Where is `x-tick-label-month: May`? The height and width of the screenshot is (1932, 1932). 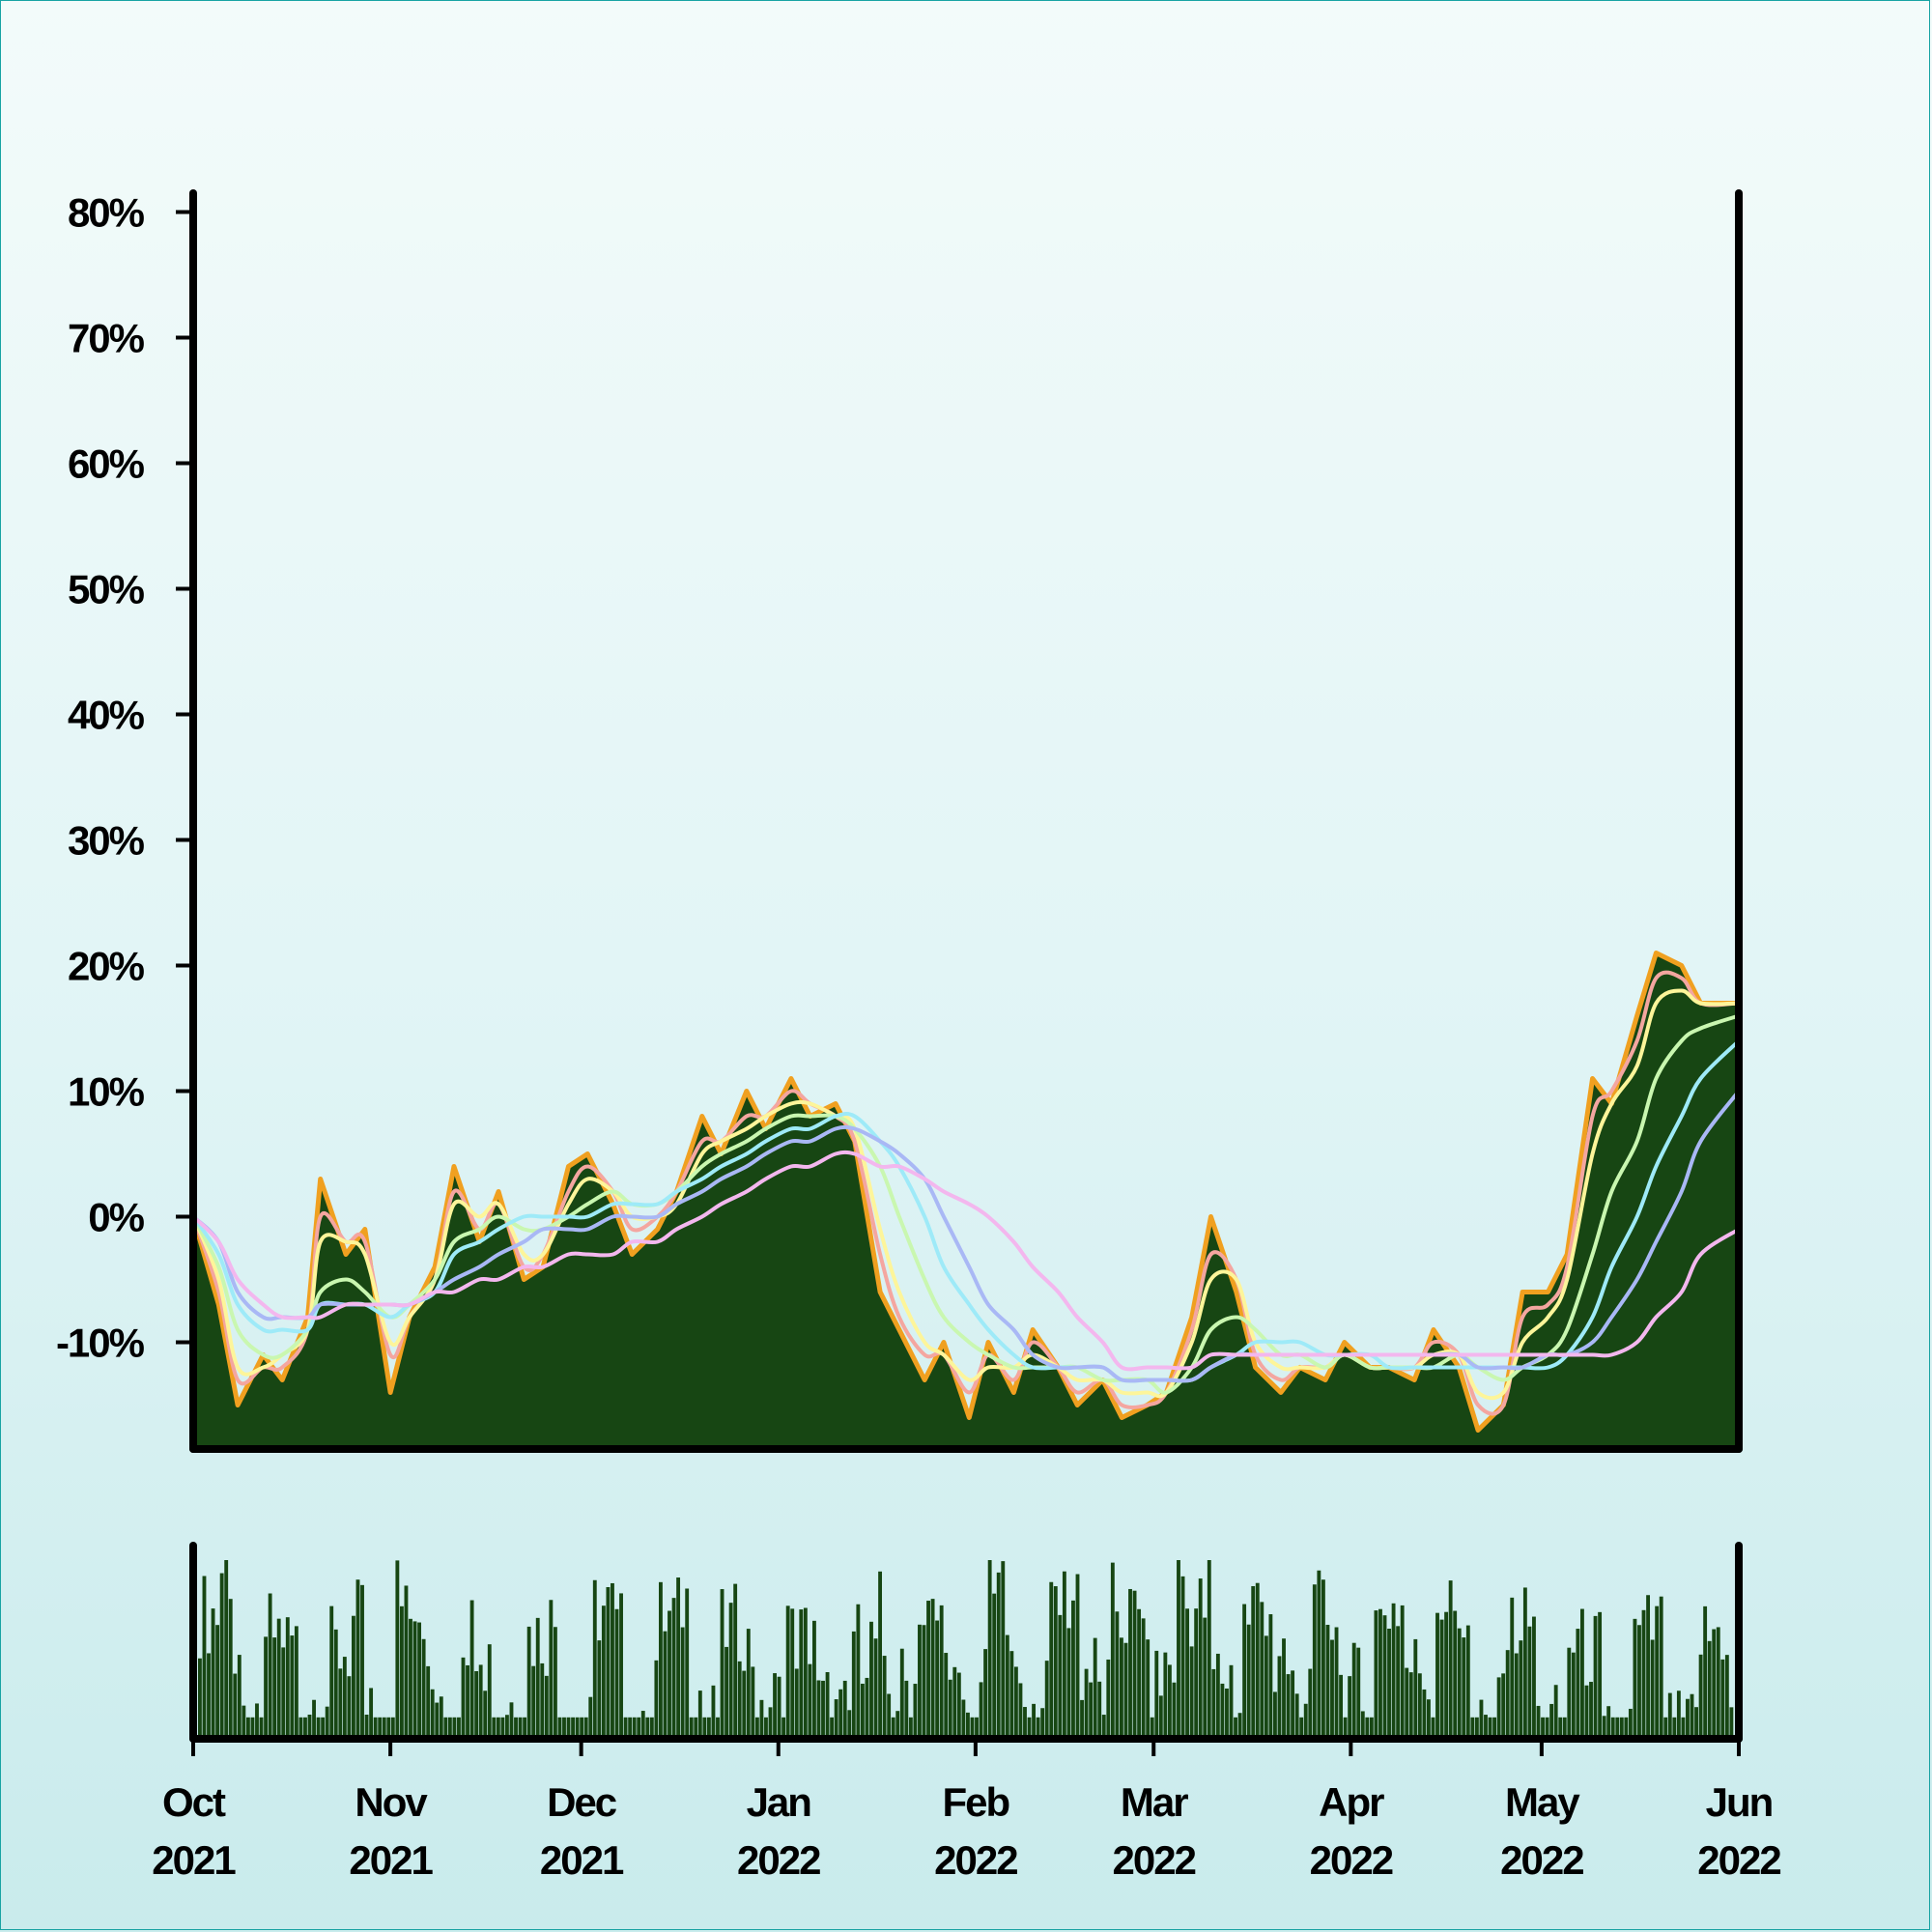
x-tick-label-month: May is located at coordinates (1542, 1802).